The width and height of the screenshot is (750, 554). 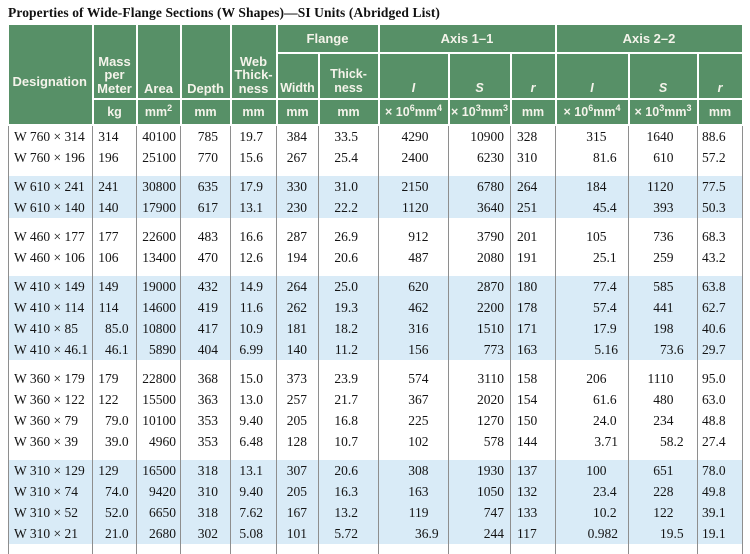 I want to click on col-header-axis11-section-modulus: S, so click(x=480, y=76).